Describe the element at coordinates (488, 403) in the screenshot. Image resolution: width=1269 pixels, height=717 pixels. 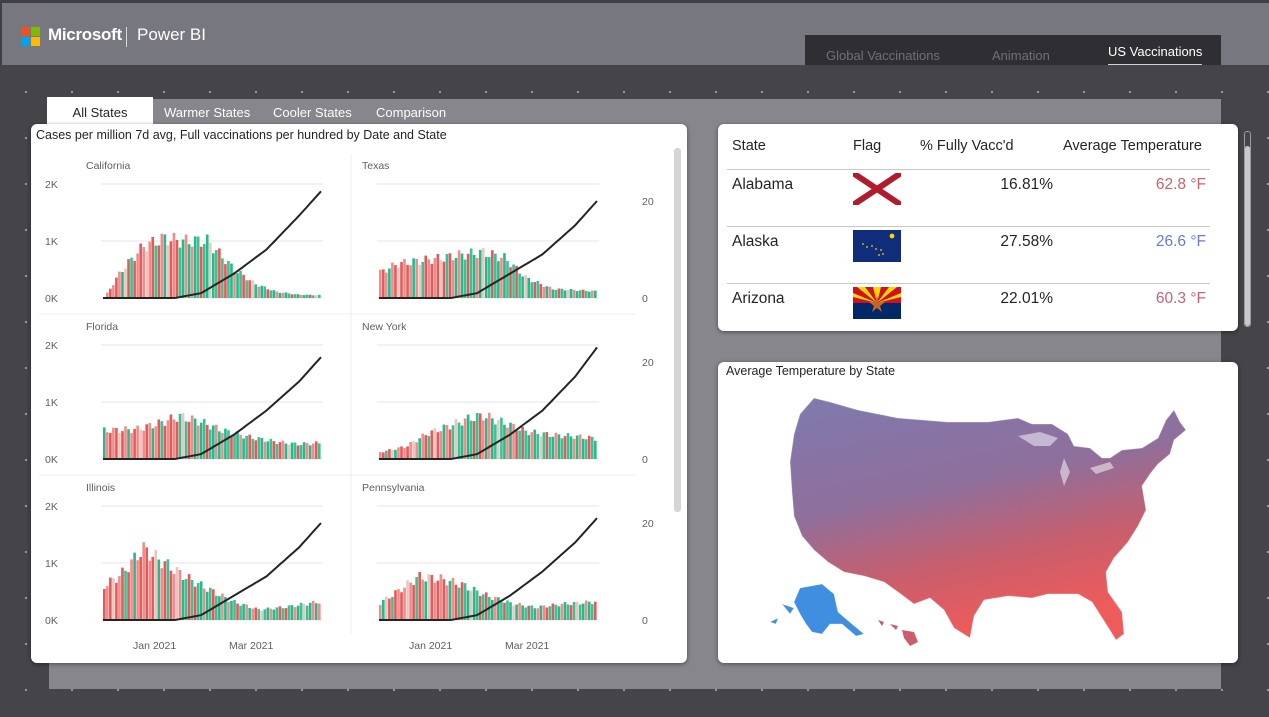
I see `vaccination-line` at that location.